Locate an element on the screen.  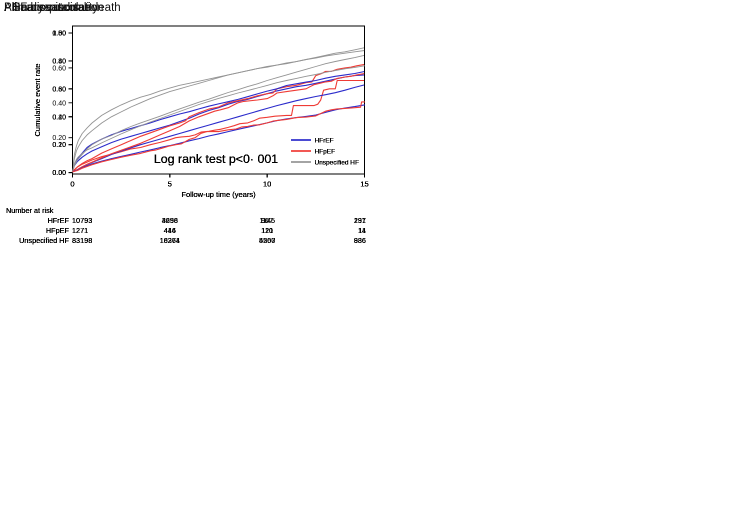
svg-text: 5 is located at coordinates (170, 184).